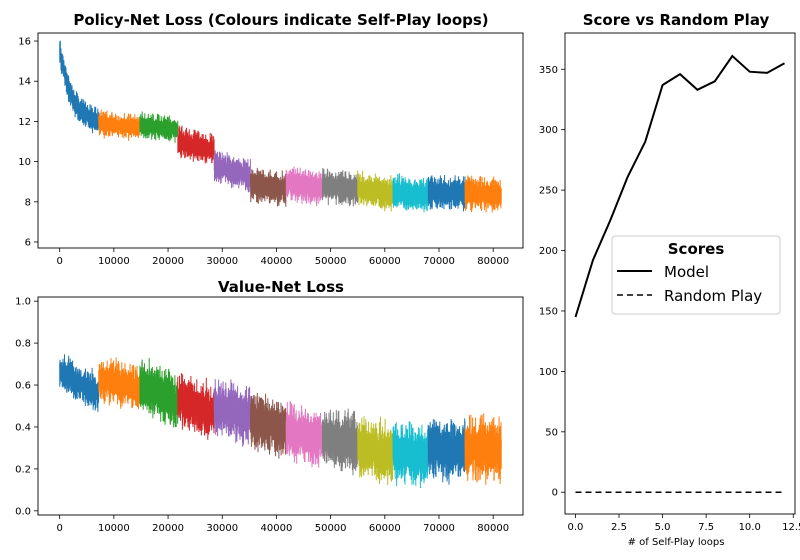  Describe the element at coordinates (23, 469) in the screenshot. I see `value-loss-y-tick-label: 0.2` at that location.